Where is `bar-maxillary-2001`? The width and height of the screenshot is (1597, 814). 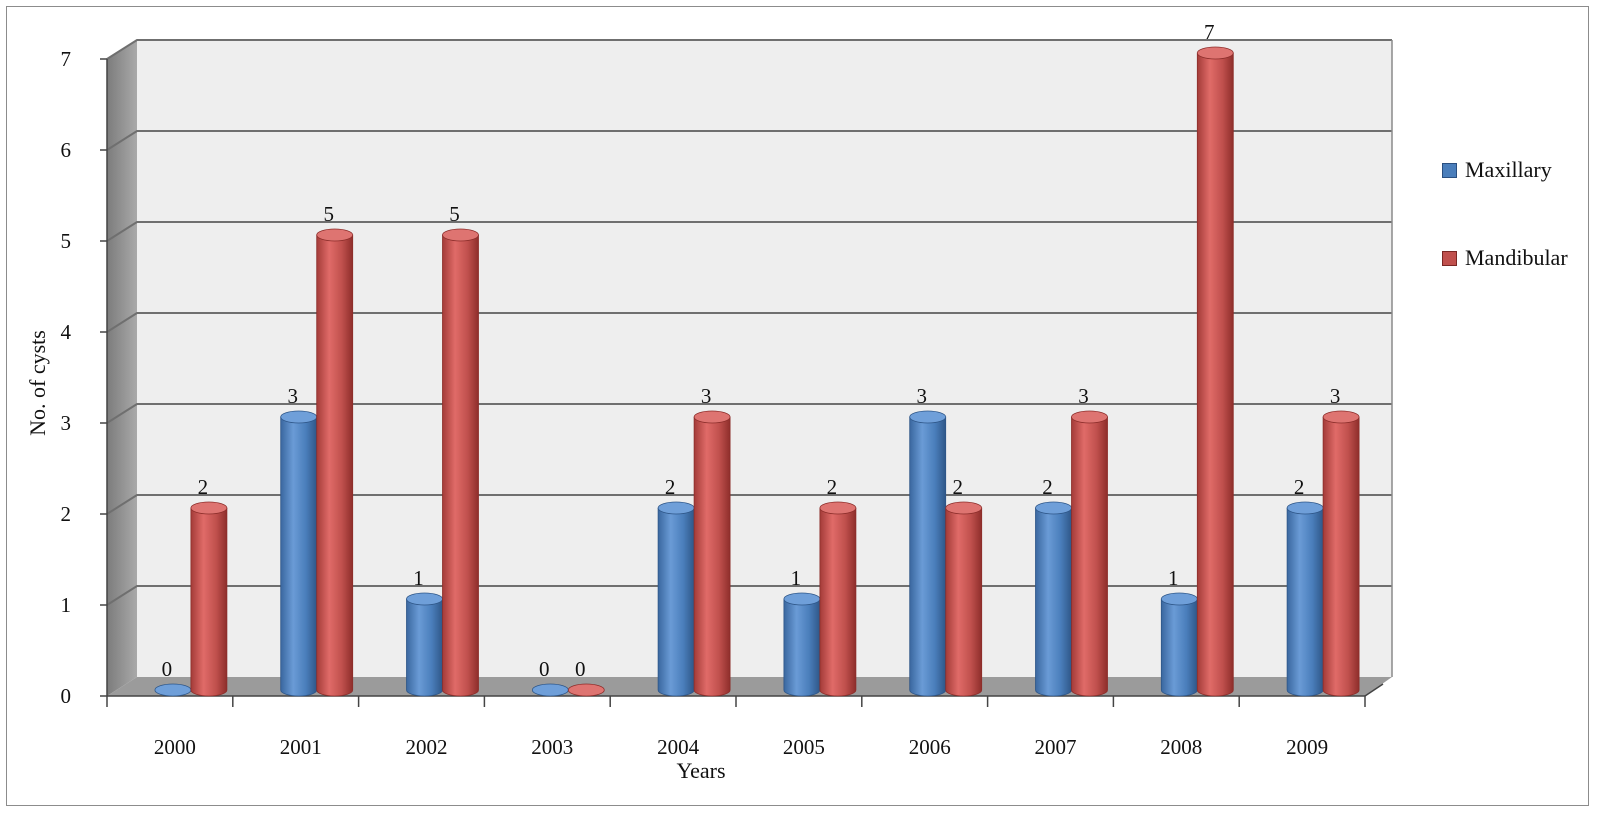
bar-maxillary-2001 is located at coordinates (299, 553).